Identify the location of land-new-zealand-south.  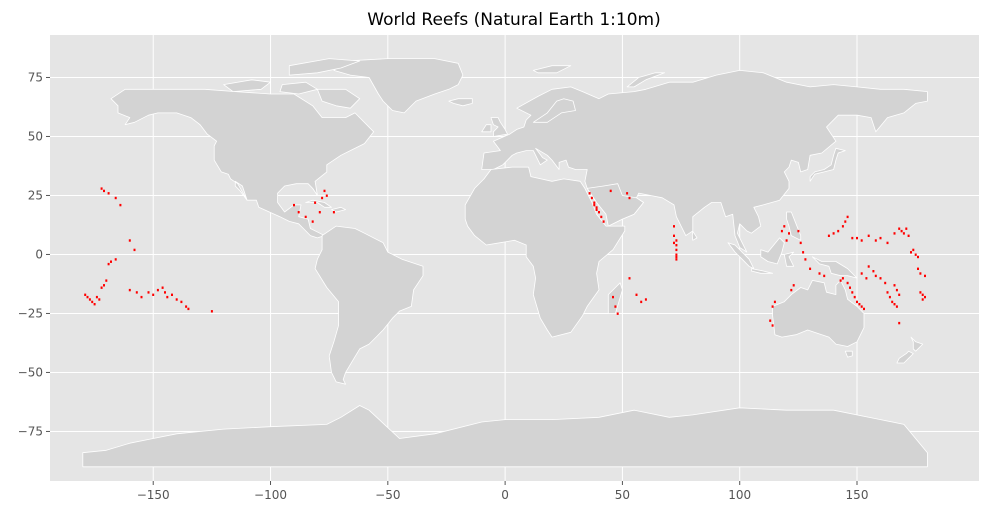
(905, 357).